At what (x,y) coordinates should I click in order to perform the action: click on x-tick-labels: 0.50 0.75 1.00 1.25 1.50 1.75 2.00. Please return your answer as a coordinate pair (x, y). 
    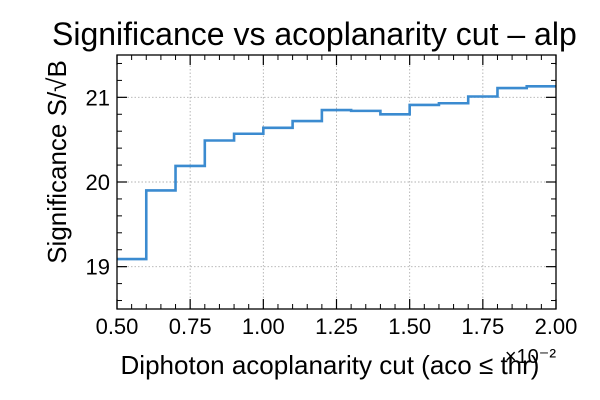
    Looking at the image, I should click on (337, 326).